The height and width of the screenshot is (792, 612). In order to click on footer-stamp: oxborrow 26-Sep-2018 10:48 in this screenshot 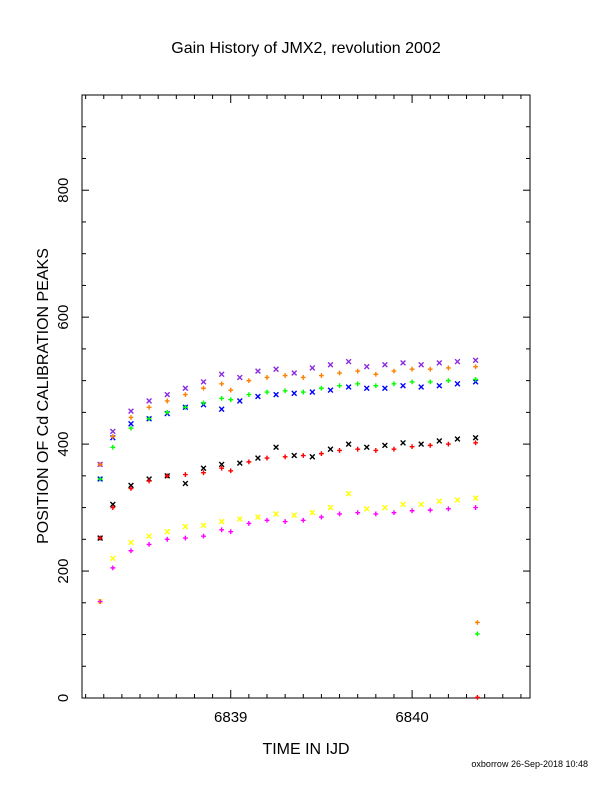, I will do `click(529, 764)`.